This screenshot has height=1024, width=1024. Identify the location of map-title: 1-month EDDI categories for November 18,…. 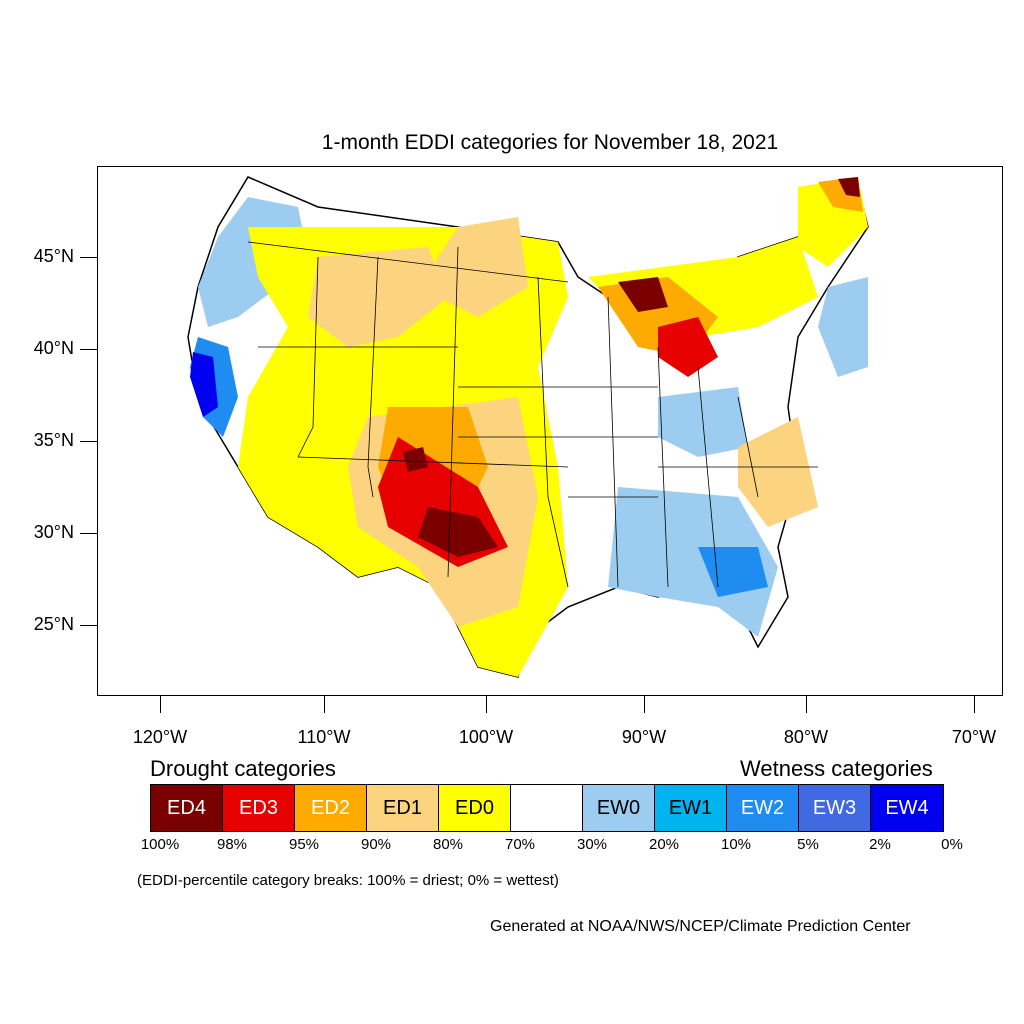
(550, 142).